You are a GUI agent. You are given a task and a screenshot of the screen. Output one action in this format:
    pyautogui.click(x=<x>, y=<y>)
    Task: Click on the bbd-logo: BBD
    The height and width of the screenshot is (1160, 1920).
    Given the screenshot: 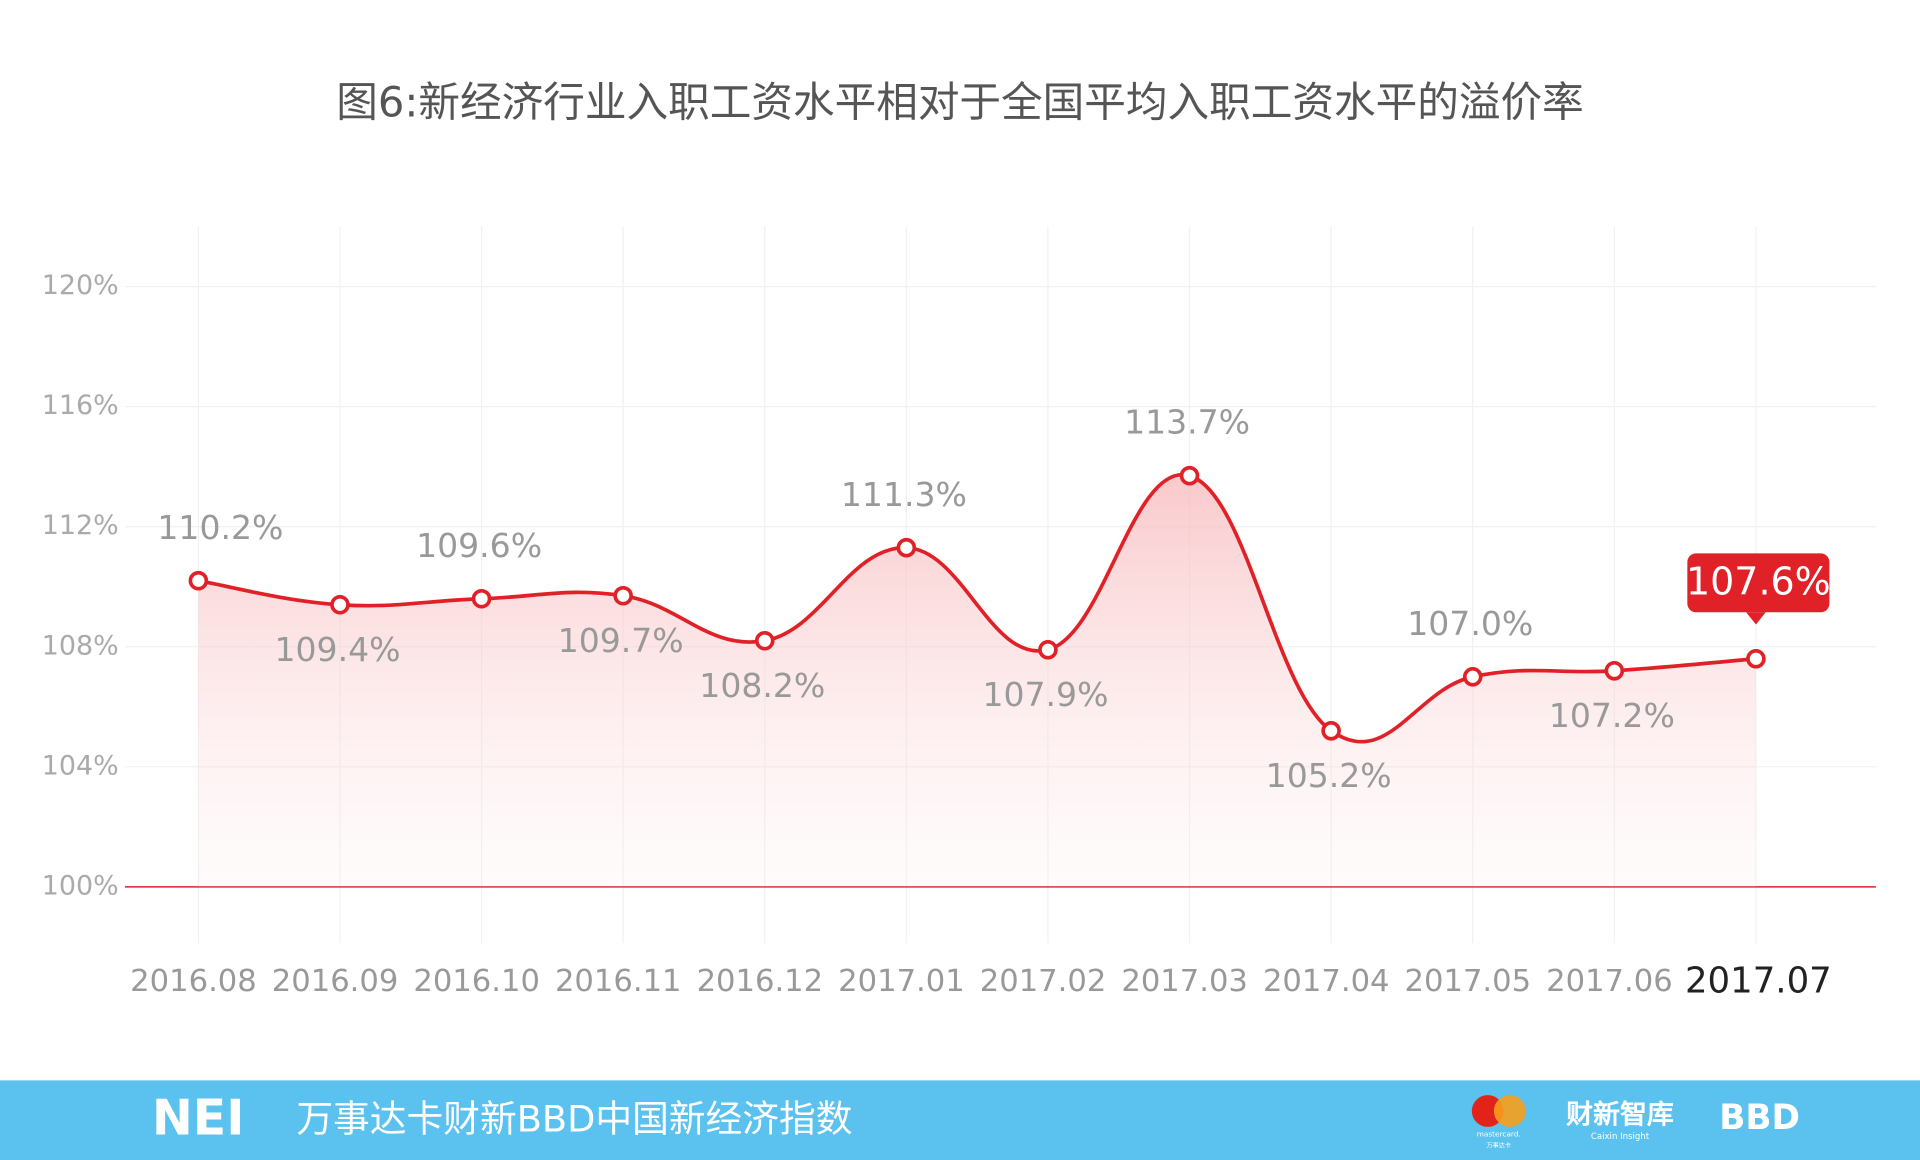 What is the action you would take?
    pyautogui.click(x=1759, y=1118)
    